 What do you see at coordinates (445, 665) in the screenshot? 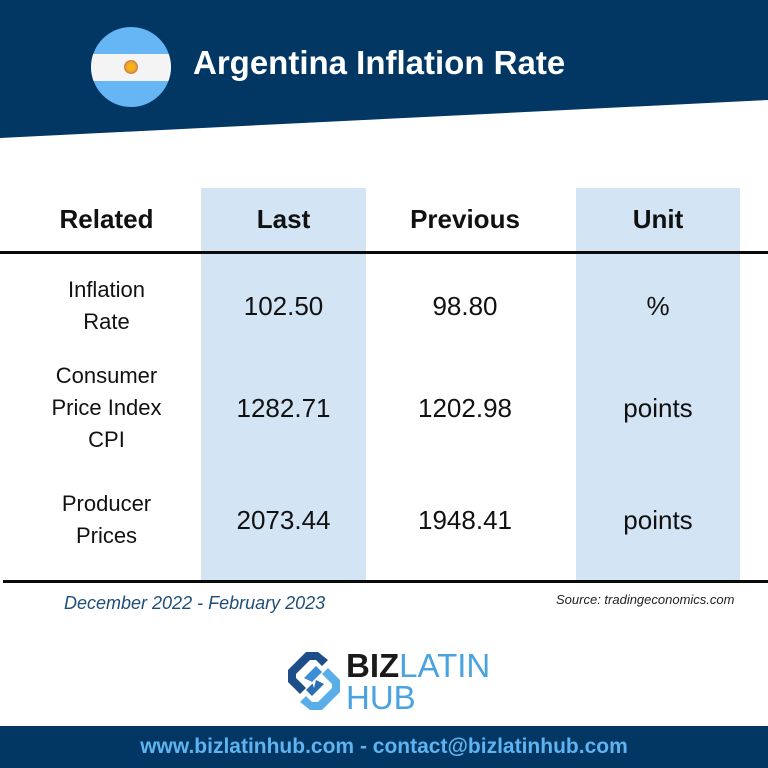
I see `logo-word-latin: LATIN` at bounding box center [445, 665].